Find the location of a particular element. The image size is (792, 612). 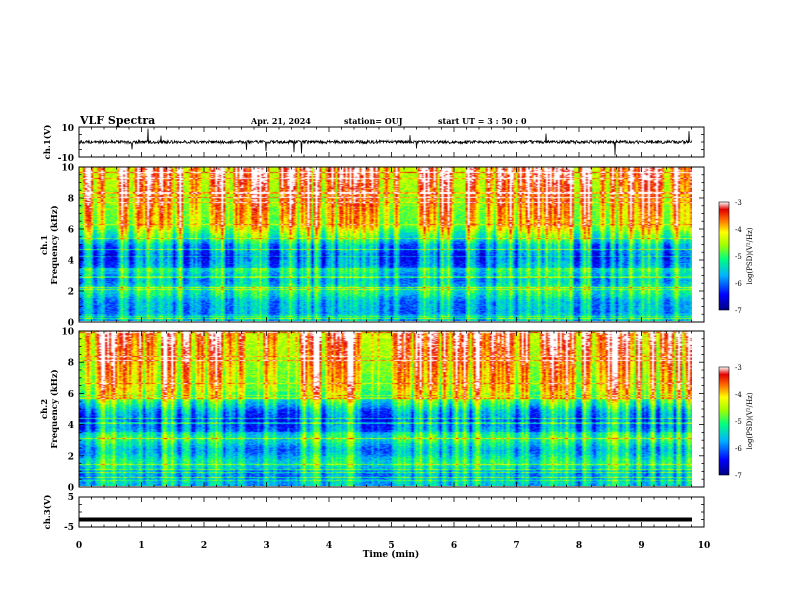

ch2-frequency-tick-label: 8 is located at coordinates (71, 364).